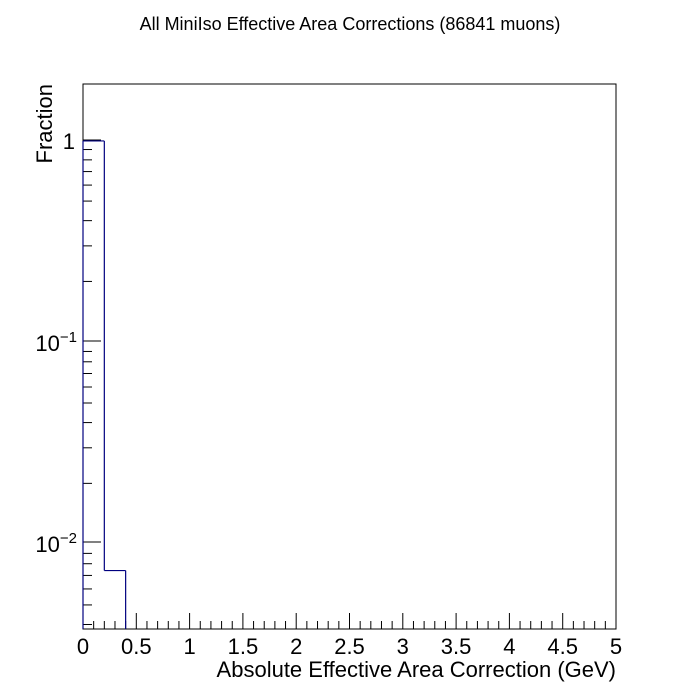 The image size is (700, 700). What do you see at coordinates (349, 621) in the screenshot?
I see `x-ticks` at bounding box center [349, 621].